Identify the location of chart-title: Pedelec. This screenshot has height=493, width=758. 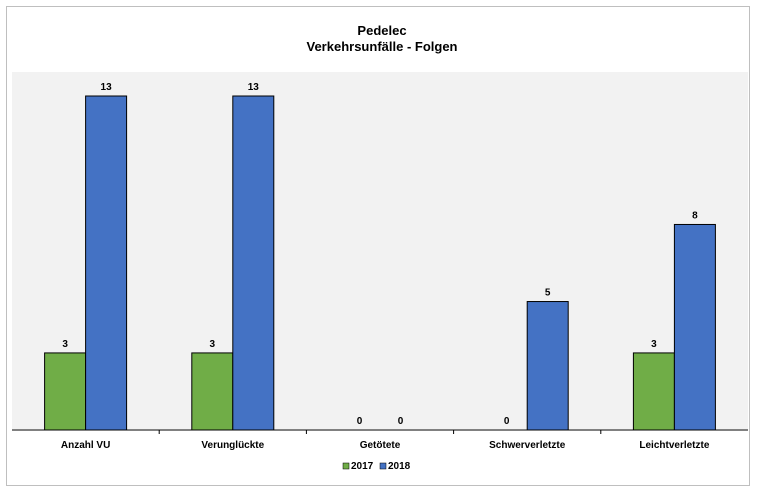
(381, 30).